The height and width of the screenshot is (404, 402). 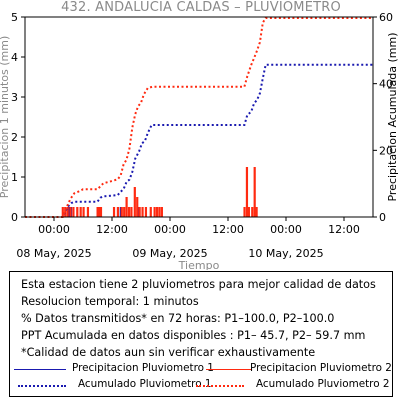 I want to click on info-line-resolution: Resolucion temporal: 1 minutos, so click(x=110, y=301).